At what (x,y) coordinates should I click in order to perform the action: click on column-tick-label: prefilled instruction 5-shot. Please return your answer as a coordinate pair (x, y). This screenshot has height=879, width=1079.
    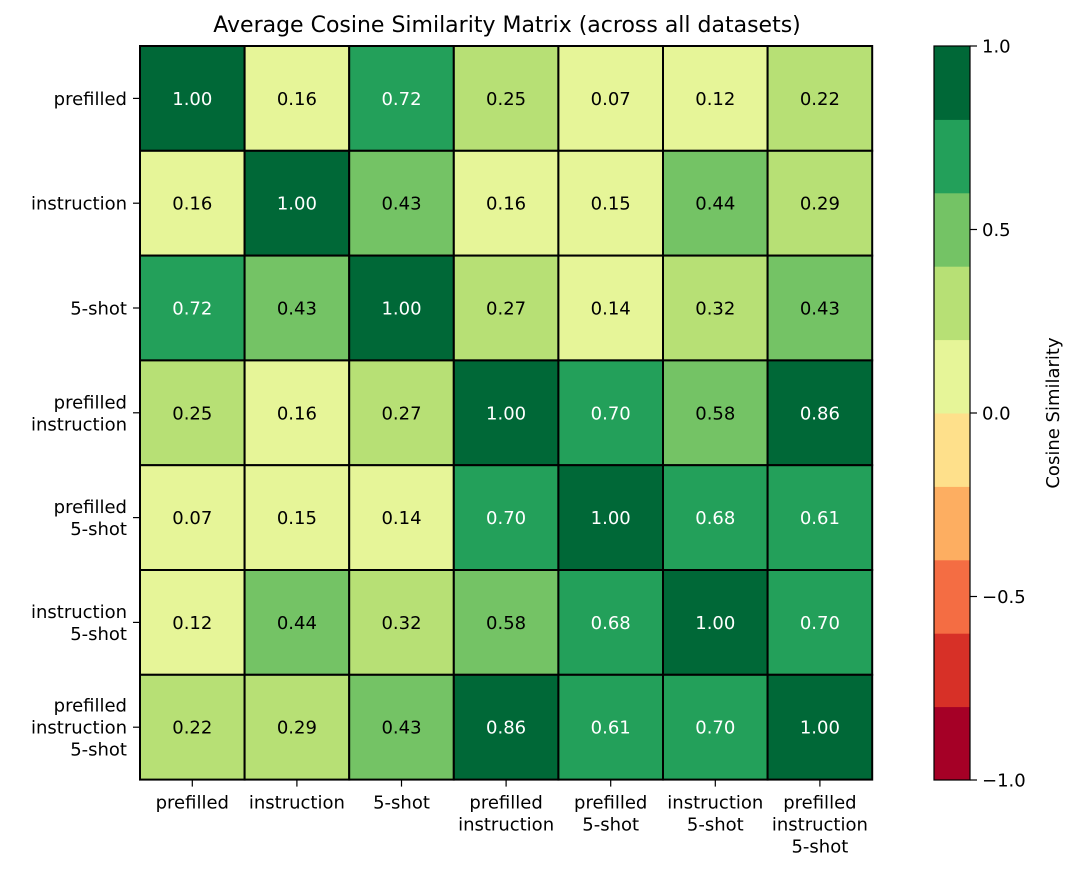
    Looking at the image, I should click on (820, 825).